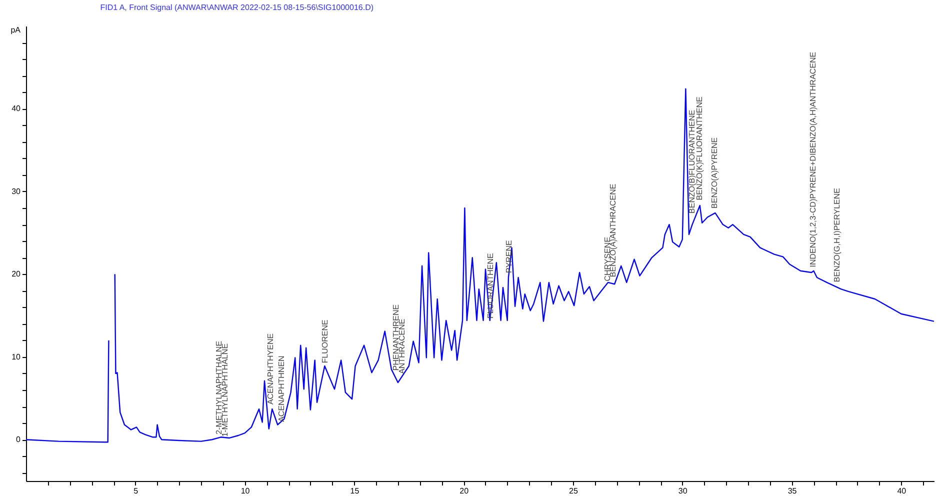 The height and width of the screenshot is (499, 938). What do you see at coordinates (17, 109) in the screenshot?
I see `y-tick-label: 40` at bounding box center [17, 109].